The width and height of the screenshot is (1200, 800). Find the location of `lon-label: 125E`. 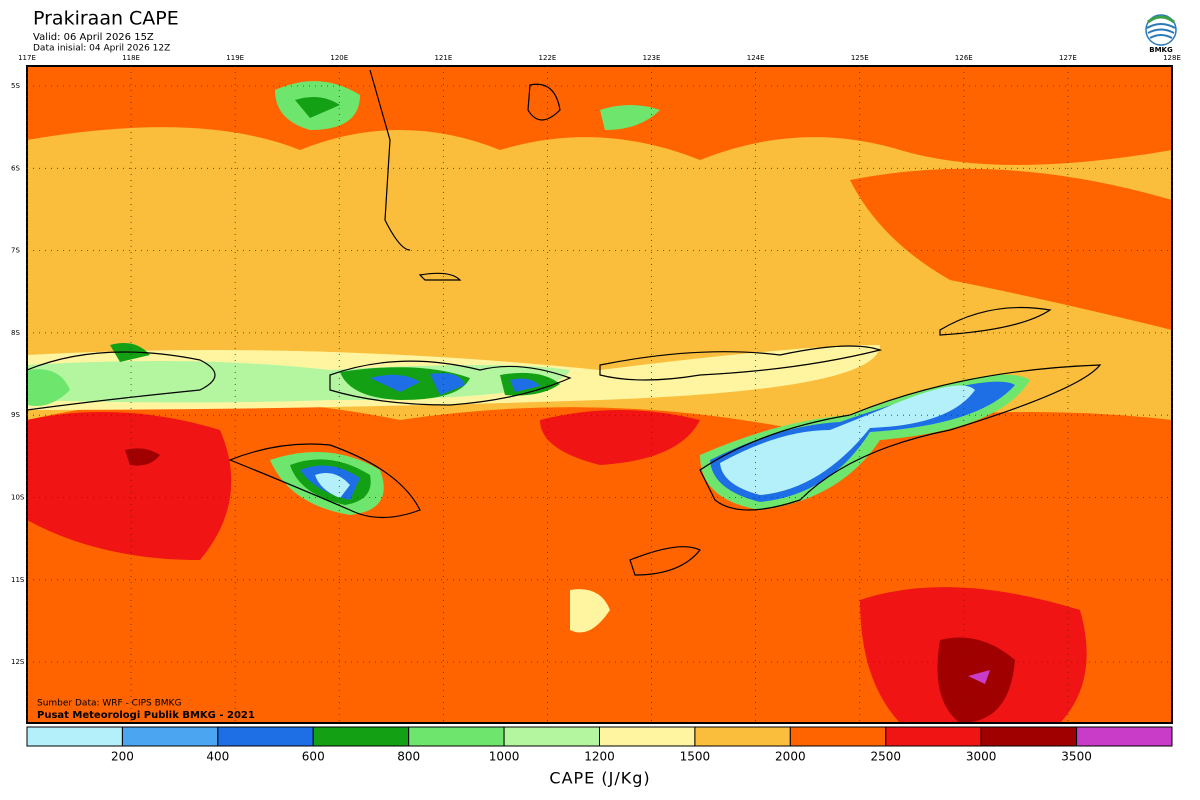

lon-label: 125E is located at coordinates (860, 58).